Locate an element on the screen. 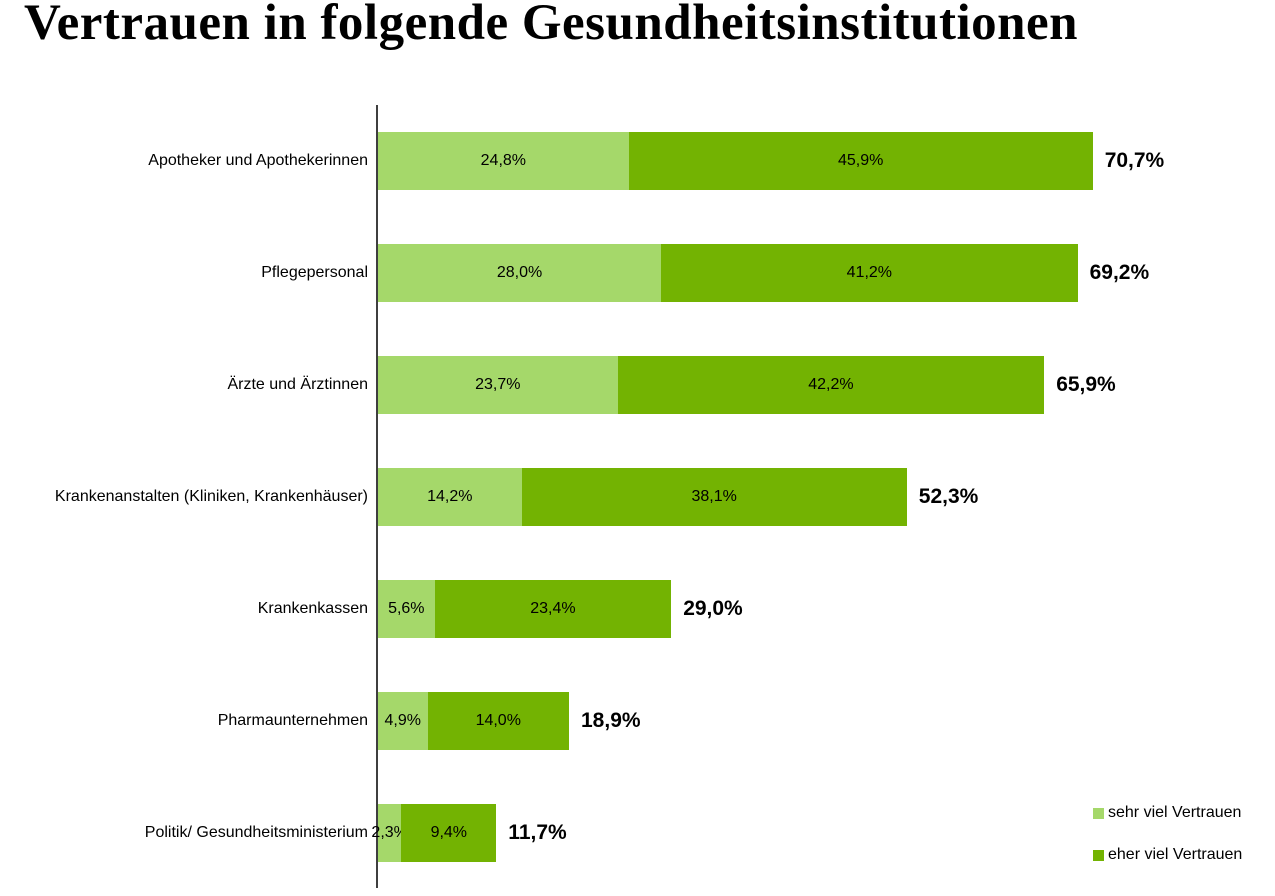  segment-value-label: 14,2% is located at coordinates (450, 496).